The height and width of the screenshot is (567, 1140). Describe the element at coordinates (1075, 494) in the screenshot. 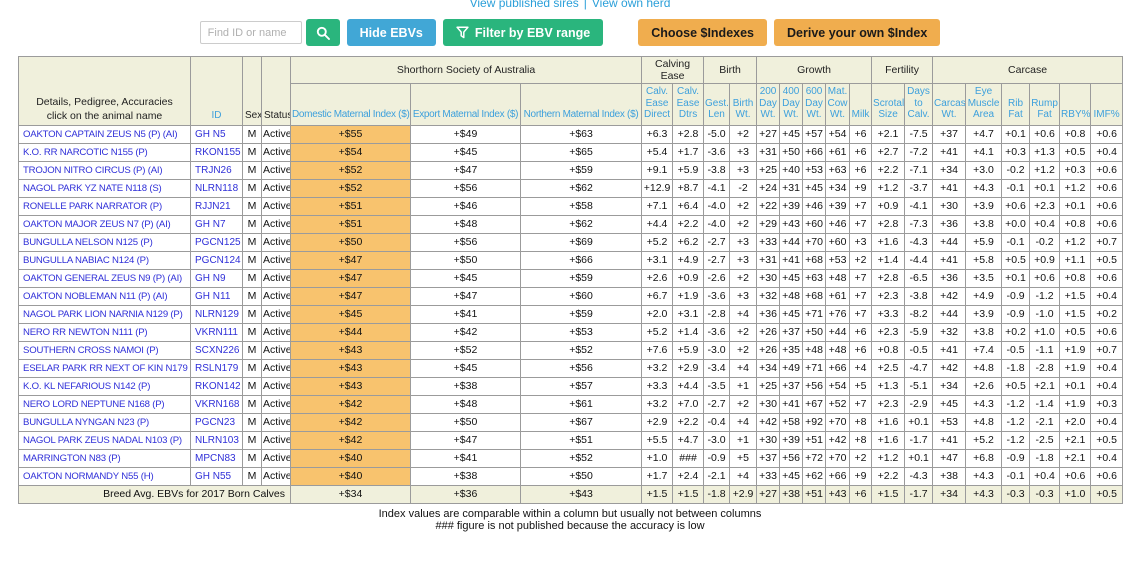

I see `ebv-avg-cell: +1.0` at that location.